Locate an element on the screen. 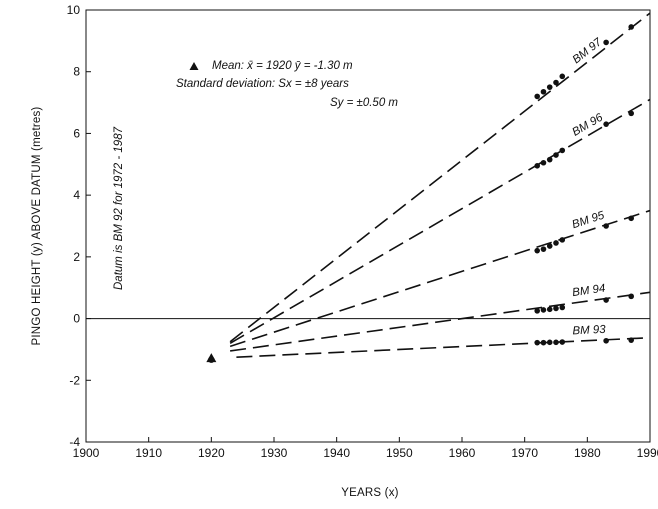  y-tick-label: 6 is located at coordinates (76, 133).